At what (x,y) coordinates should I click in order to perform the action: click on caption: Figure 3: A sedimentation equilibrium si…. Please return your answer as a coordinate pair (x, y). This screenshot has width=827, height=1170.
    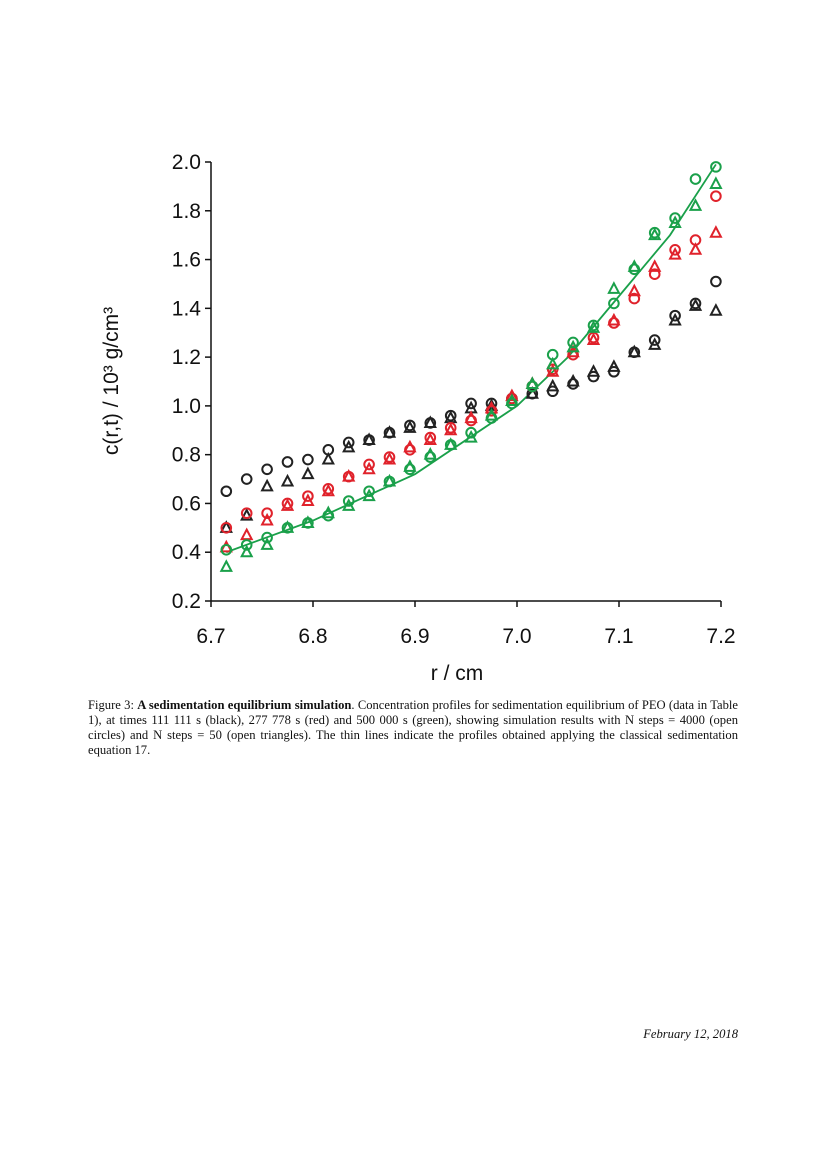
    Looking at the image, I should click on (413, 728).